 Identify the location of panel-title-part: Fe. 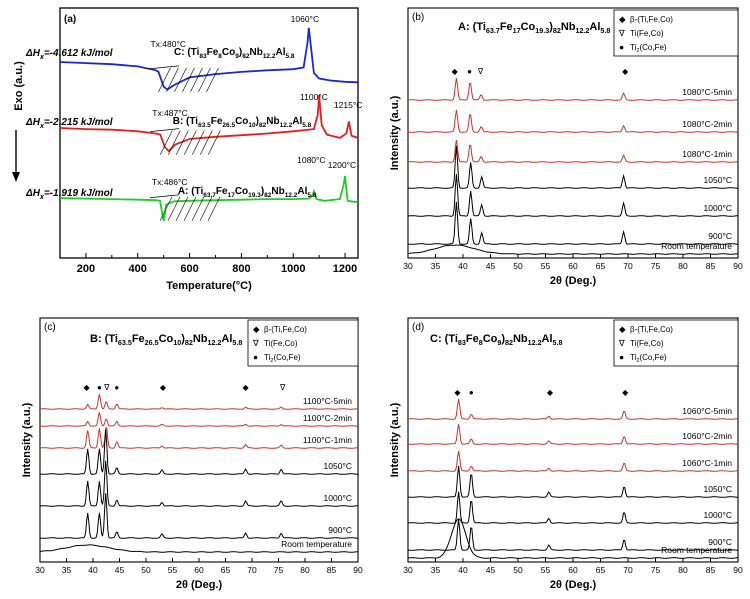
(138, 339).